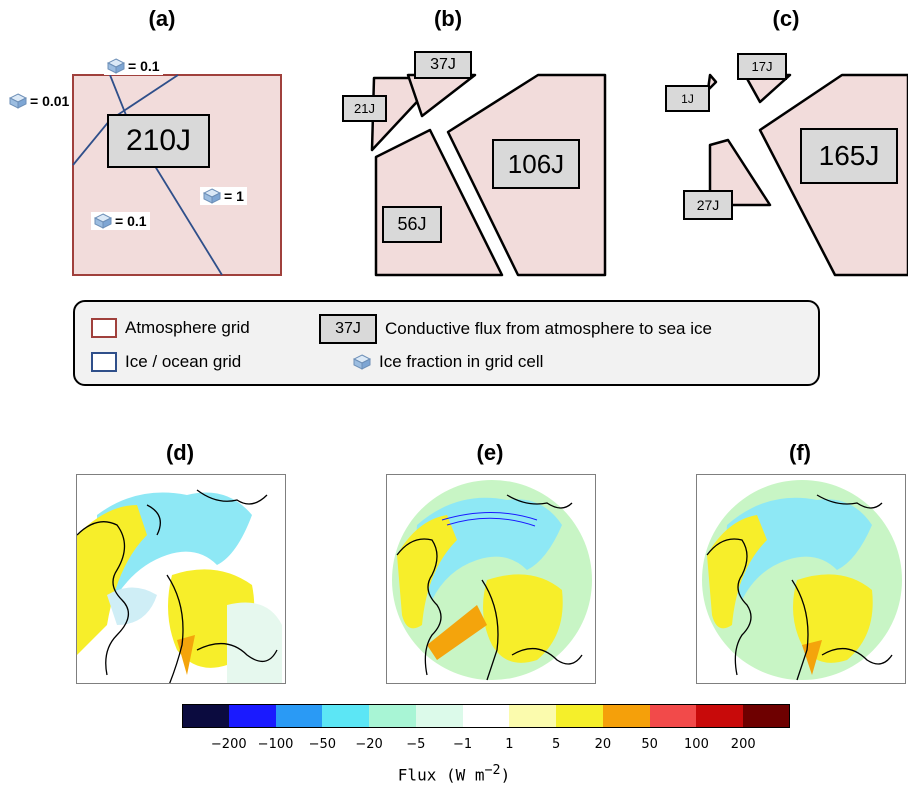 This screenshot has width=908, height=789. Describe the element at coordinates (463, 744) in the screenshot. I see `colorbar-tick-label: −1` at that location.